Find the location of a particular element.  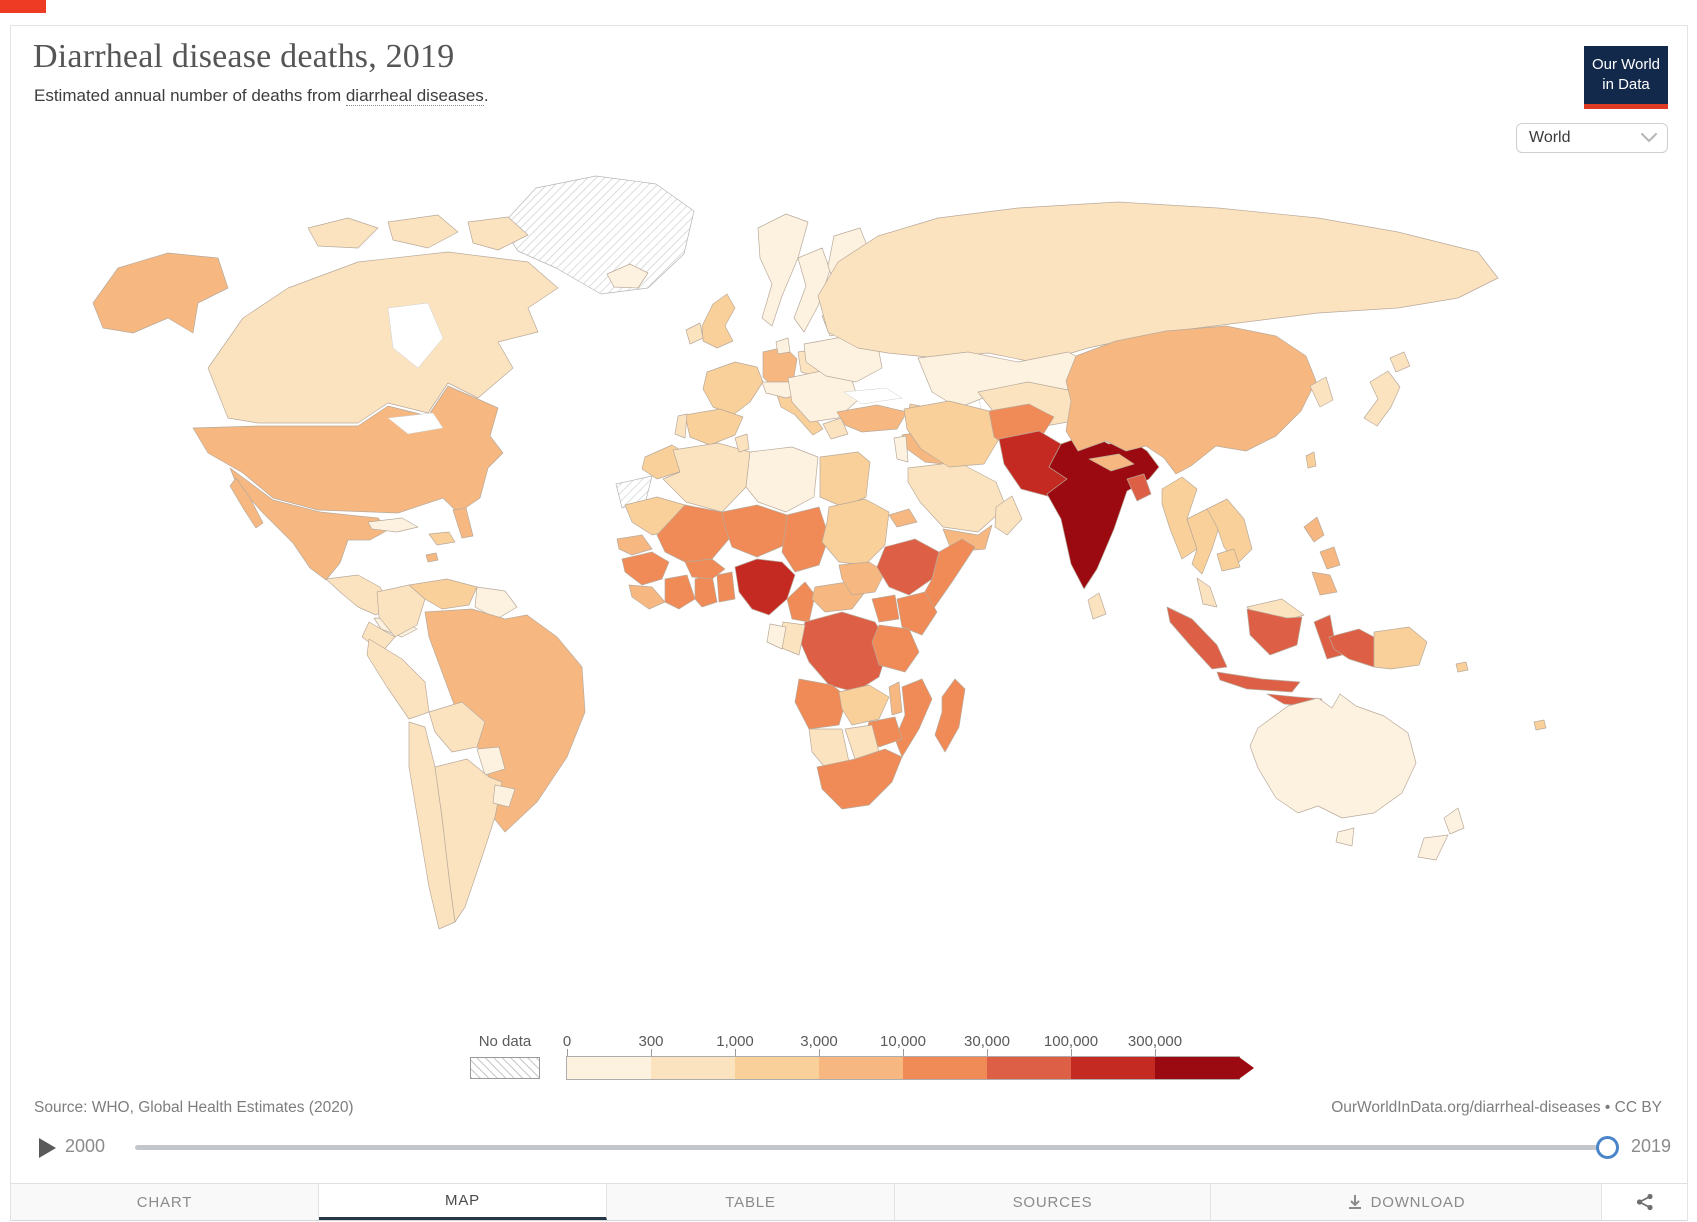

country-cameroon is located at coordinates (801, 602).